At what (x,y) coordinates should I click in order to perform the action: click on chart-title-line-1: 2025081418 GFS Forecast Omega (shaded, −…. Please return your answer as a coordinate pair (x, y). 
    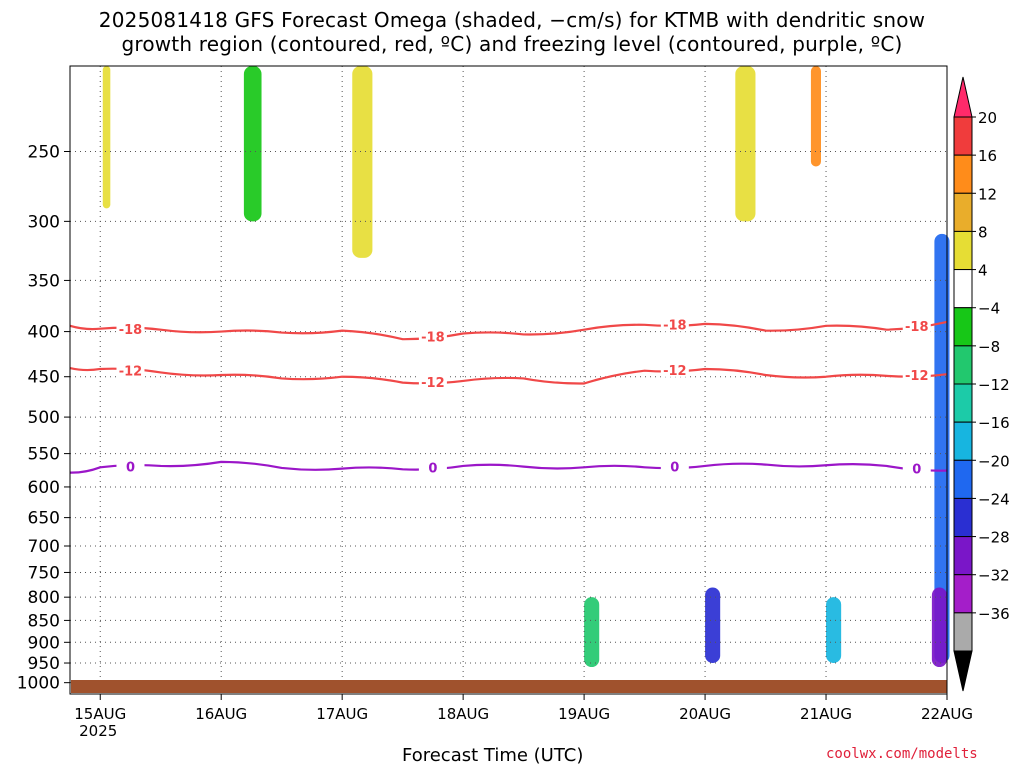
    Looking at the image, I should click on (512, 20).